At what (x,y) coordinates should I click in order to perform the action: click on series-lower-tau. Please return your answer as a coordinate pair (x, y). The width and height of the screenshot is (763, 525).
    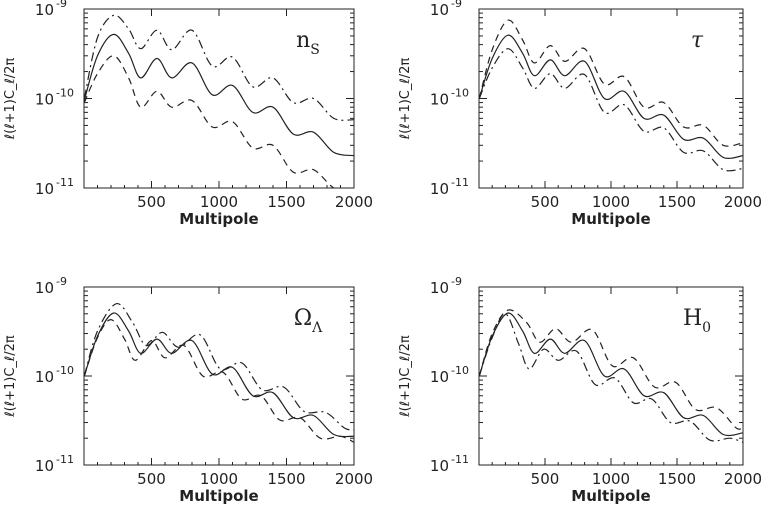
    Looking at the image, I should click on (611, 83).